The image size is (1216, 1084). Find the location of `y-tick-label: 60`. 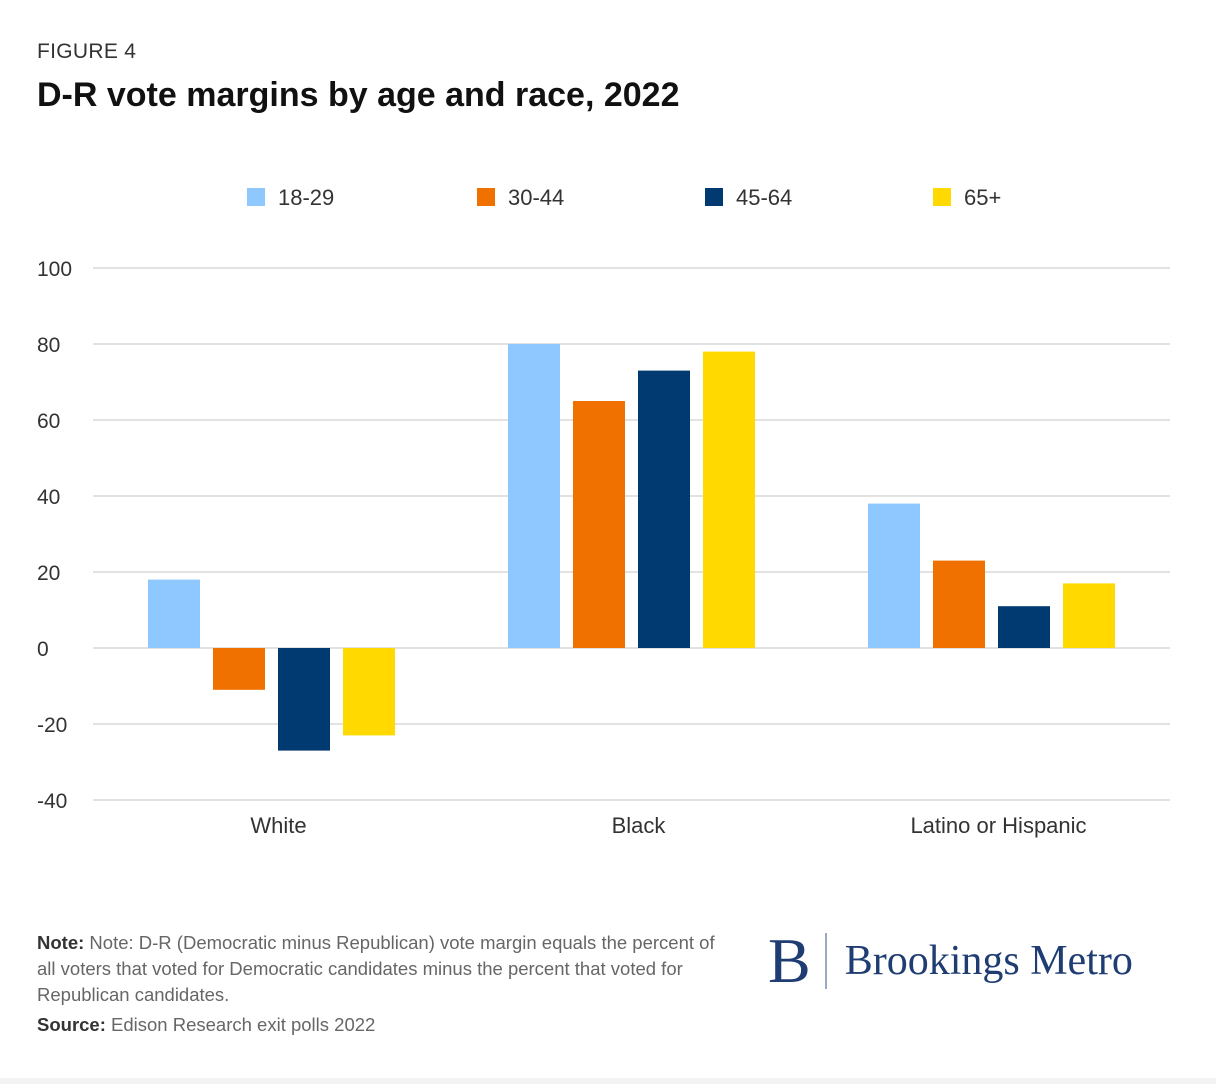

y-tick-label: 60 is located at coordinates (48, 421).